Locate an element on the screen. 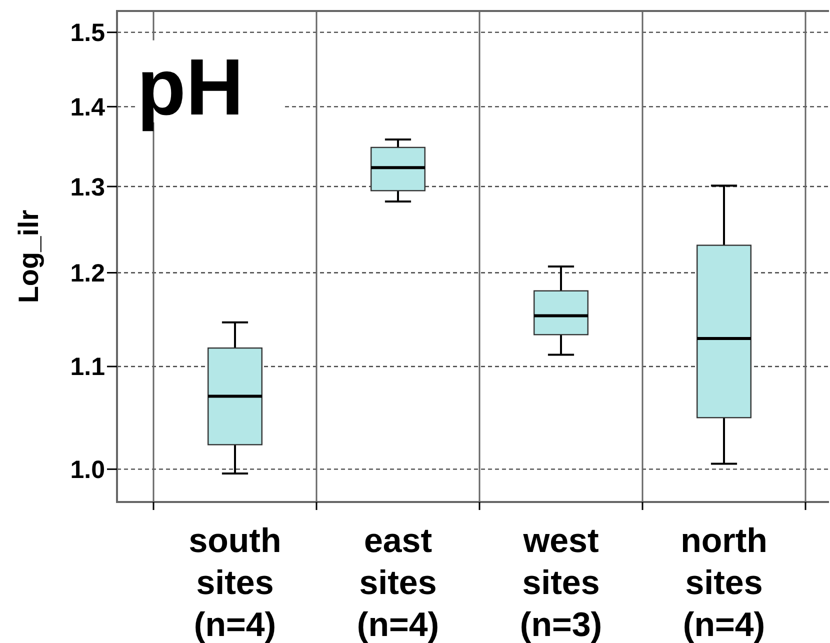  x-tick-label: south sites (n=4) is located at coordinates (235, 582).